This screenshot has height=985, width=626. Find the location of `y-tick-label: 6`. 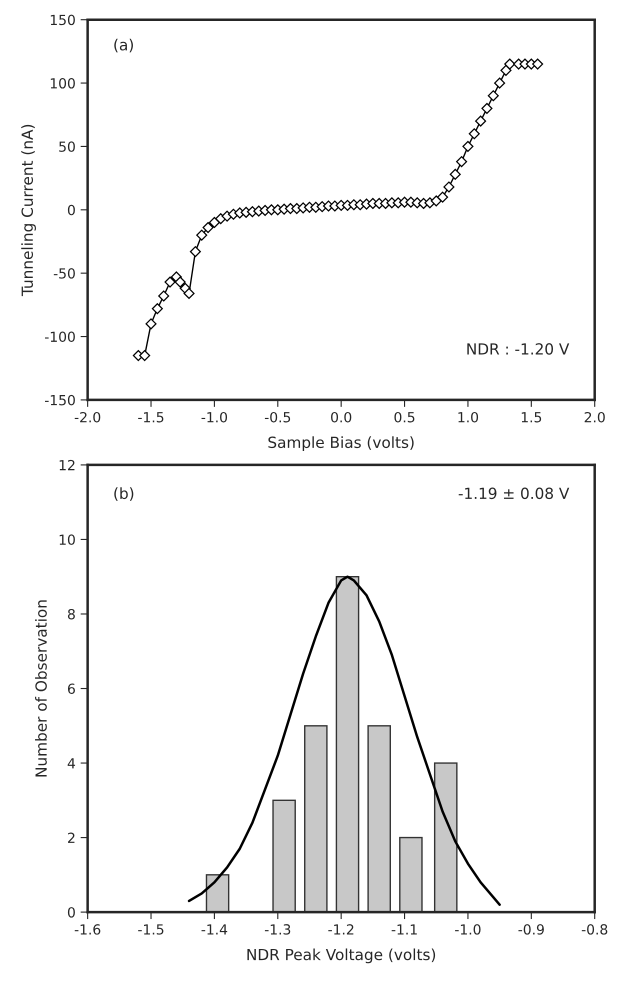

y-tick-label: 6 is located at coordinates (71, 688).